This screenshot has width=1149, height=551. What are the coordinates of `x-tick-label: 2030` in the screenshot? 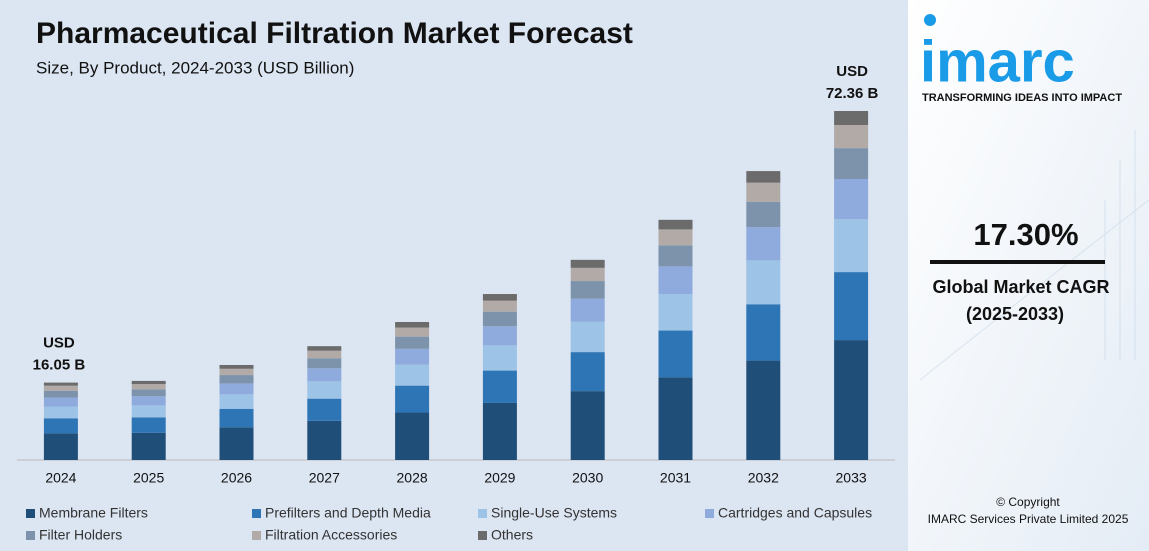 It's located at (587, 478).